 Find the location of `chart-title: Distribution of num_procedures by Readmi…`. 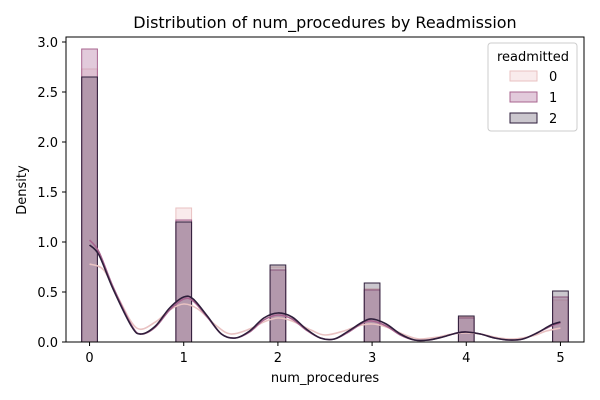

chart-title: Distribution of num_procedures by Readmi… is located at coordinates (324, 23).